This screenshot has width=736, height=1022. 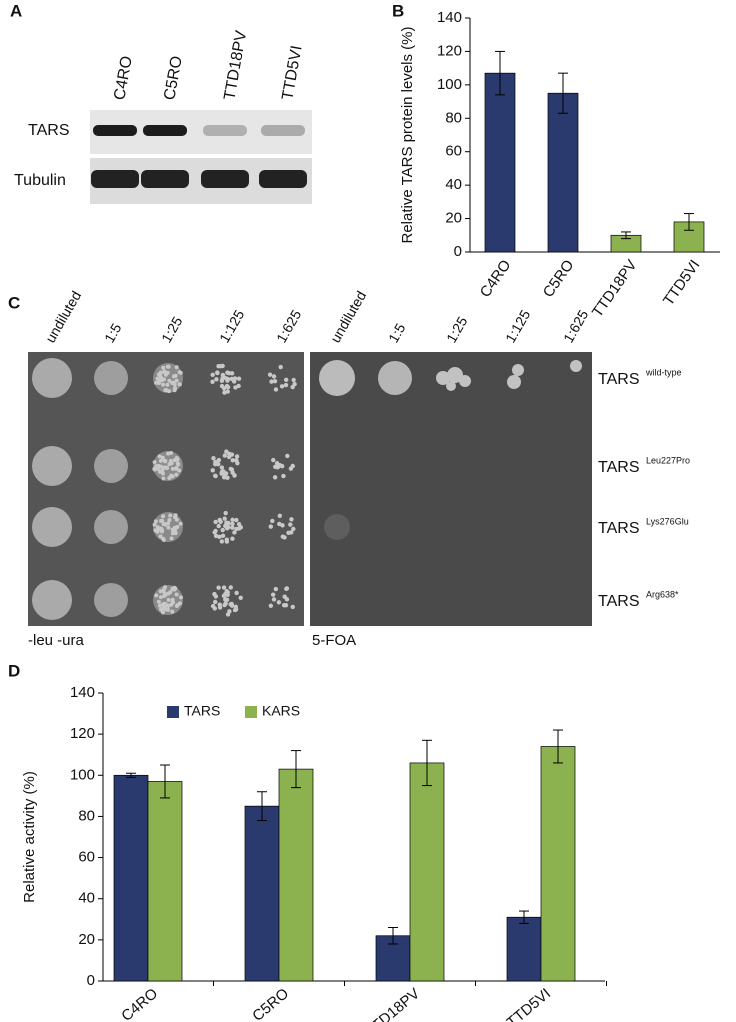 What do you see at coordinates (575, 326) in the screenshot?
I see `dilution-label: 1:625` at bounding box center [575, 326].